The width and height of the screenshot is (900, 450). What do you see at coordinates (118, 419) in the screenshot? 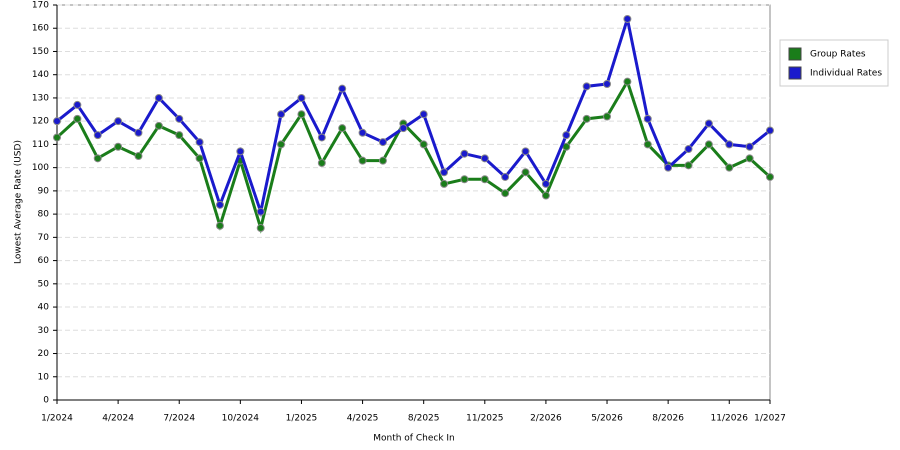
I see `x-tick-label: 4/2024` at bounding box center [118, 419].